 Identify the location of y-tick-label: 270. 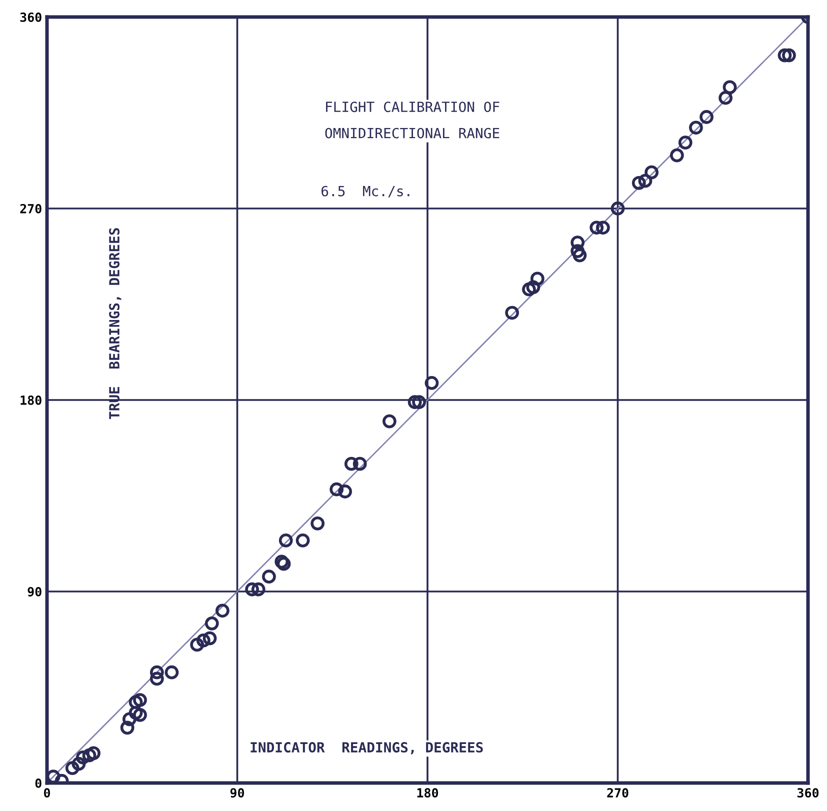
(31, 209).